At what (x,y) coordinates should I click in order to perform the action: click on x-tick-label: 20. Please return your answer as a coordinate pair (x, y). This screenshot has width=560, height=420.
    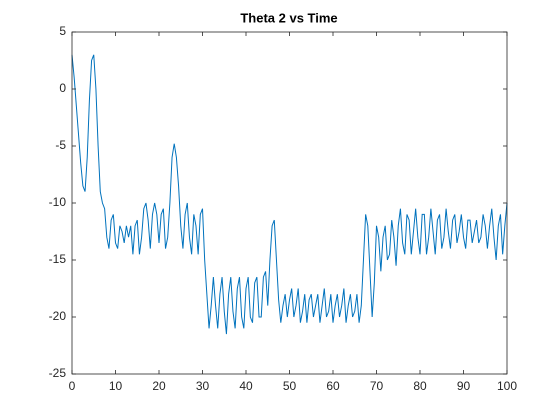
    Looking at the image, I should click on (159, 386).